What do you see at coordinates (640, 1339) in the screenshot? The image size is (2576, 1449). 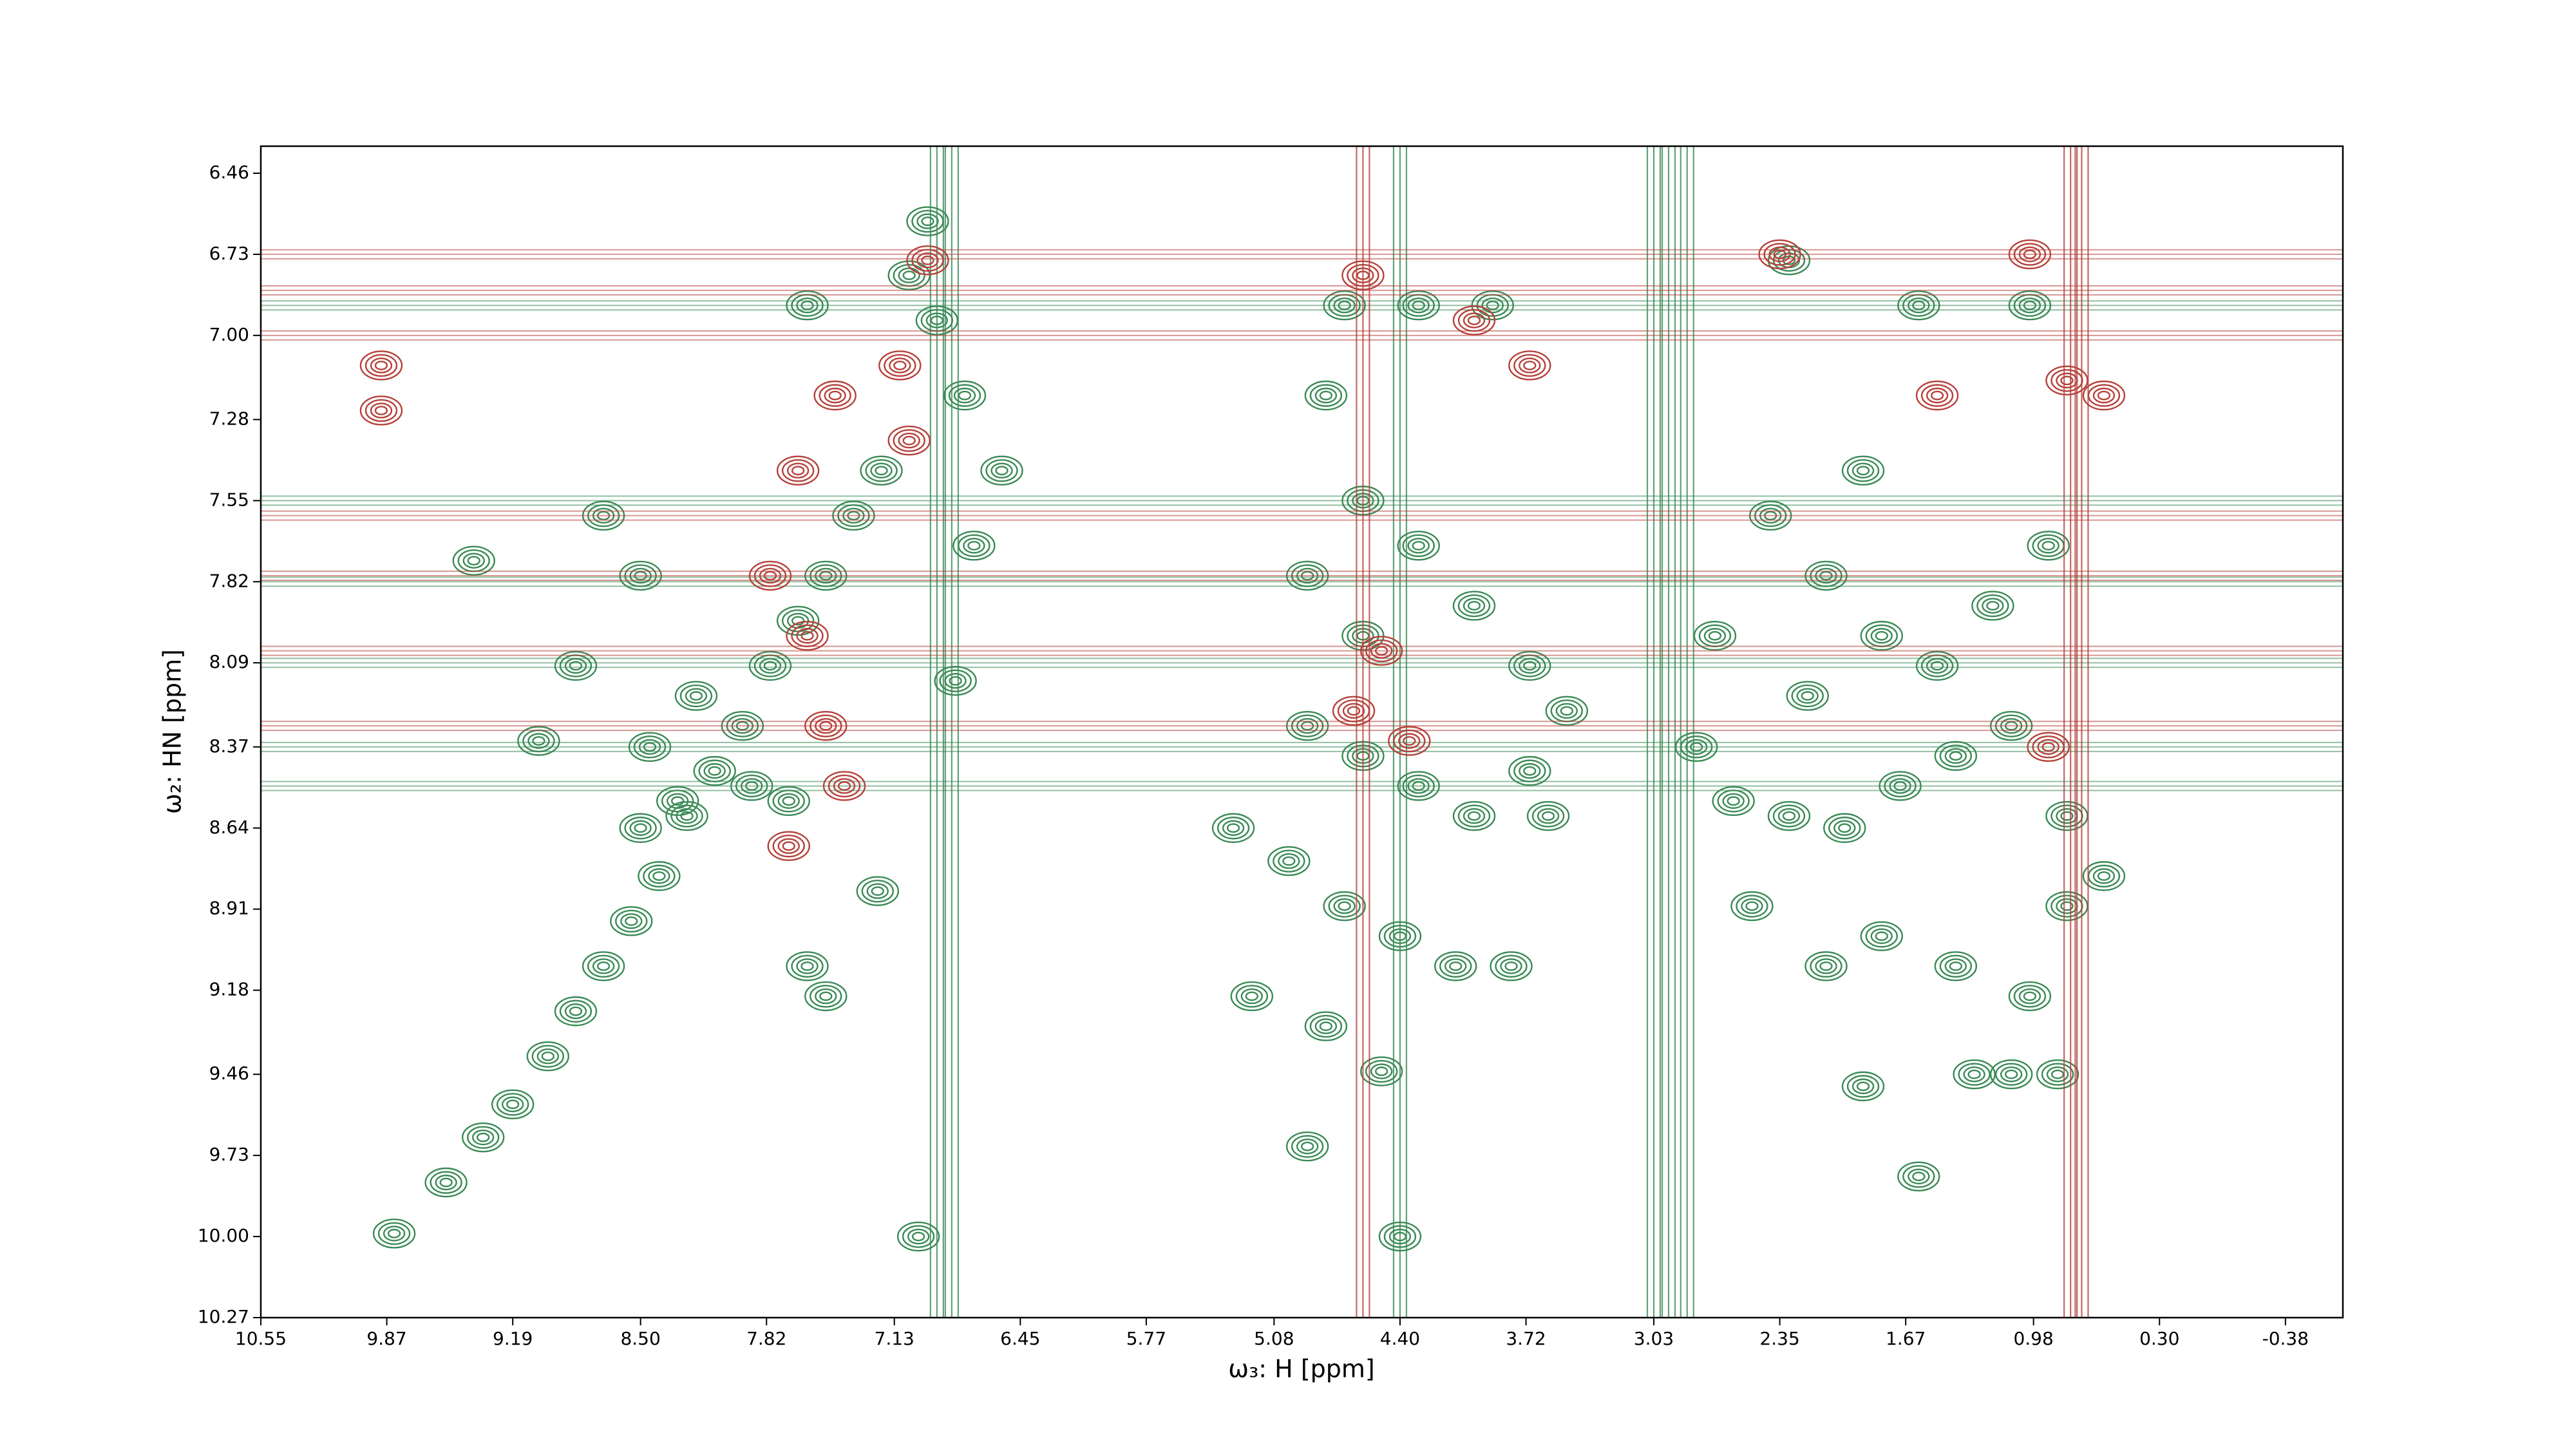 I see `x-tick-label: 8.50` at bounding box center [640, 1339].